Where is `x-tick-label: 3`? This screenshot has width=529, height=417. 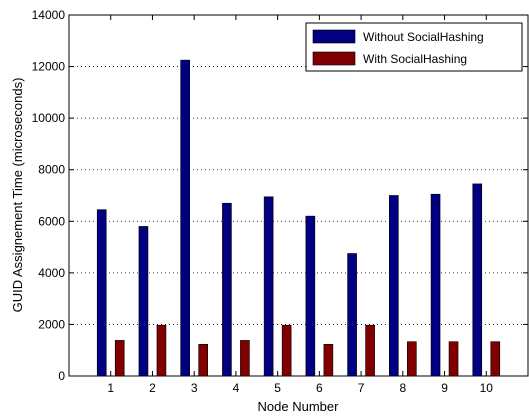 x-tick-label: 3 is located at coordinates (194, 388).